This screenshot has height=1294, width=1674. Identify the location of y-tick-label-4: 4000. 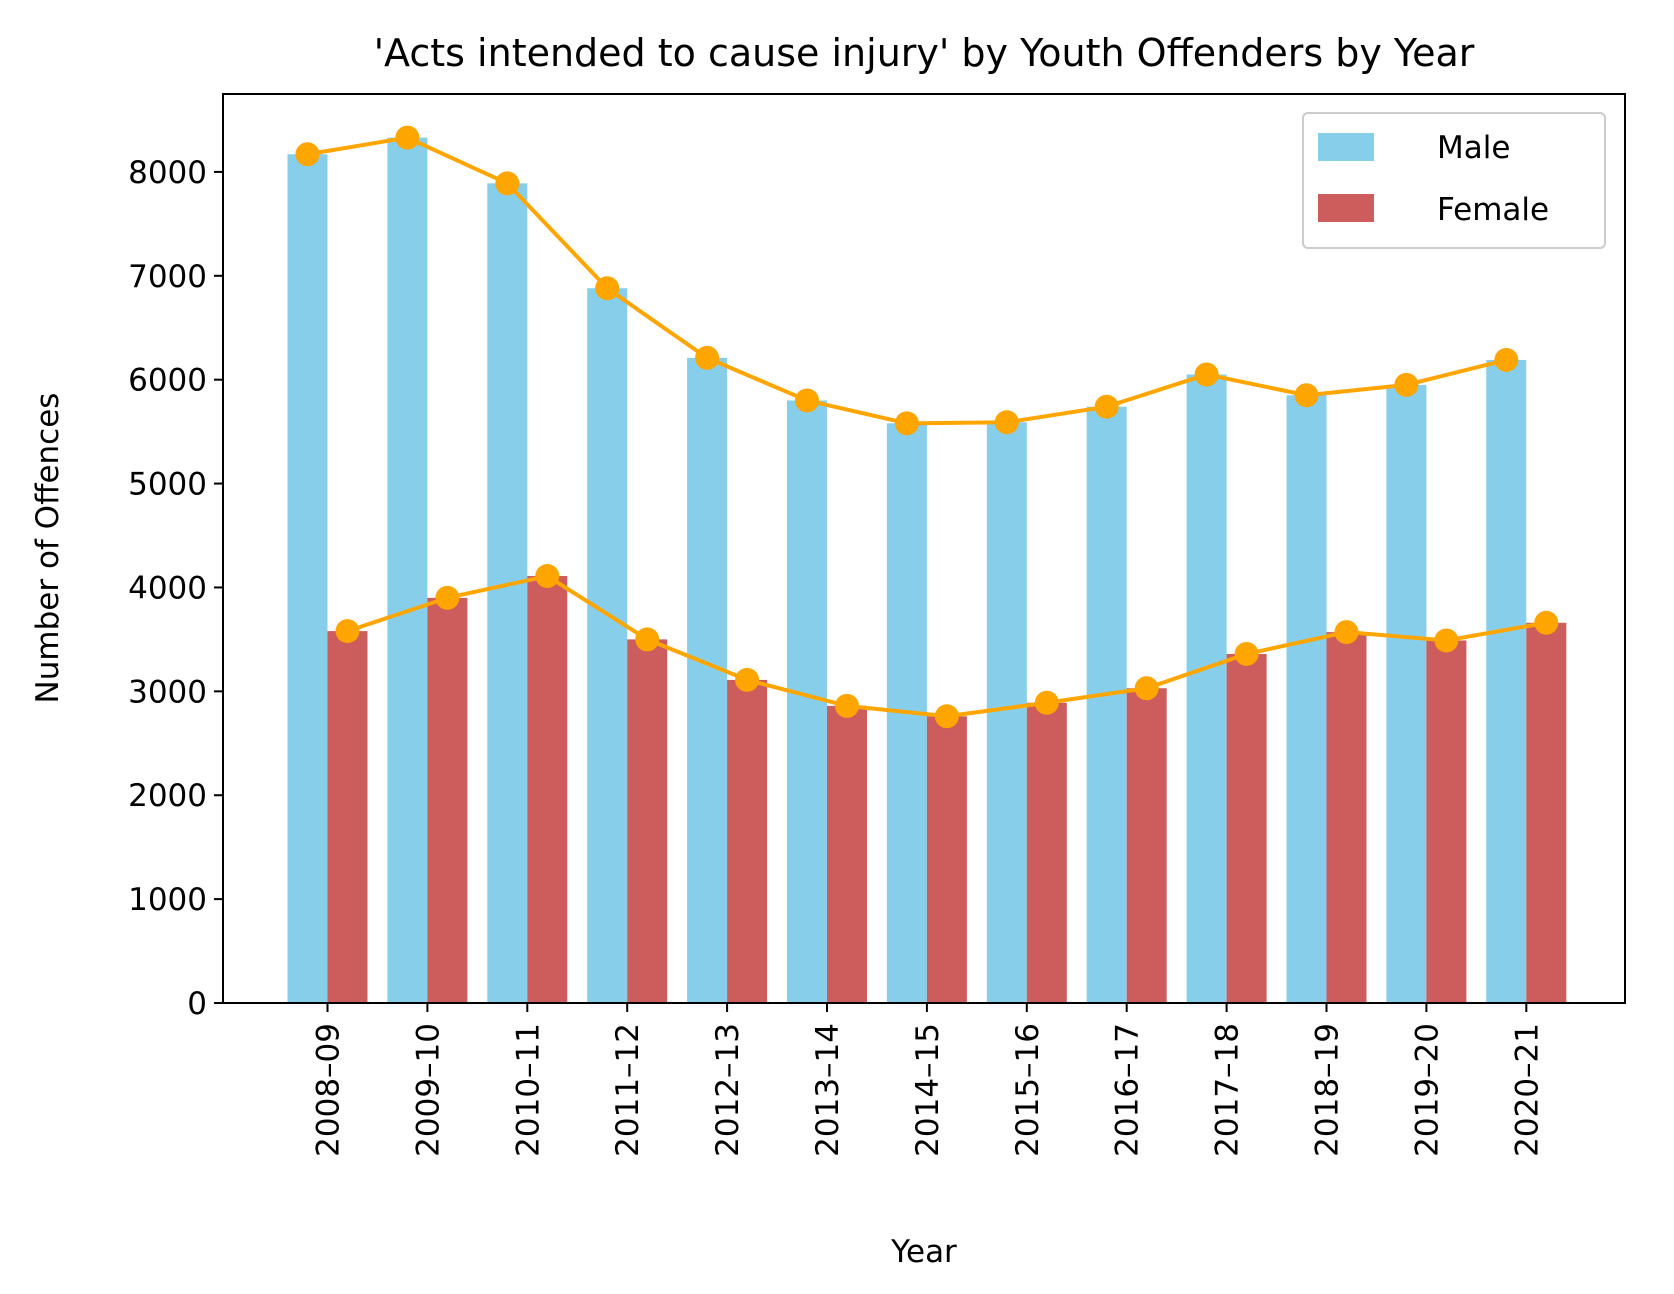
(167, 588).